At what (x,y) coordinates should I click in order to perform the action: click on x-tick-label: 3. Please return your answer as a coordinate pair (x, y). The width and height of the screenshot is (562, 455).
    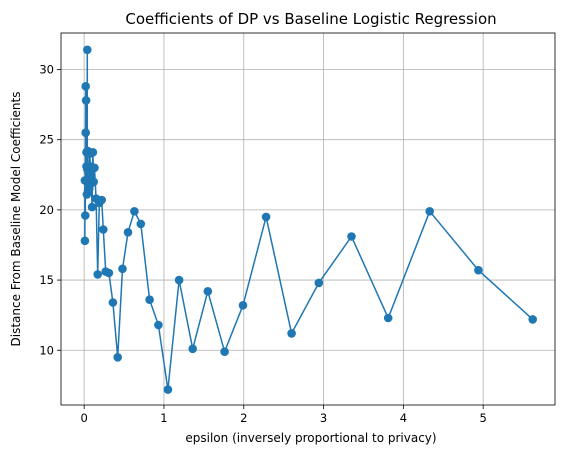
    Looking at the image, I should click on (323, 418).